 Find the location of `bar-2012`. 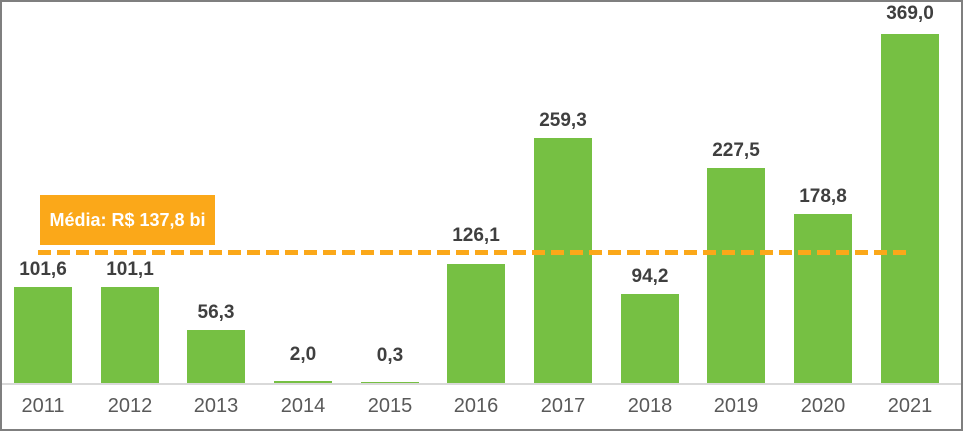

bar-2012 is located at coordinates (130, 335).